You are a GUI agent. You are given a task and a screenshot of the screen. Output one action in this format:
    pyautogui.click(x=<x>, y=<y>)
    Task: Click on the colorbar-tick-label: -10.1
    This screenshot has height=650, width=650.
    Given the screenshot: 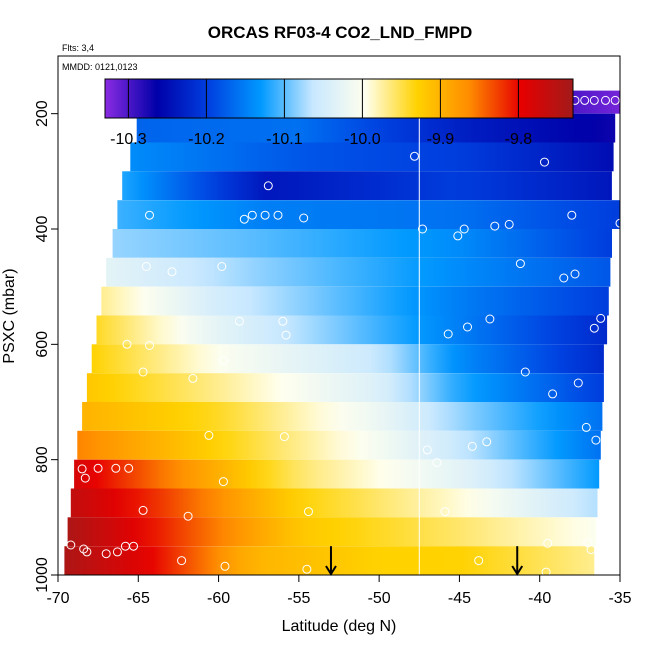 What is the action you would take?
    pyautogui.click(x=284, y=139)
    